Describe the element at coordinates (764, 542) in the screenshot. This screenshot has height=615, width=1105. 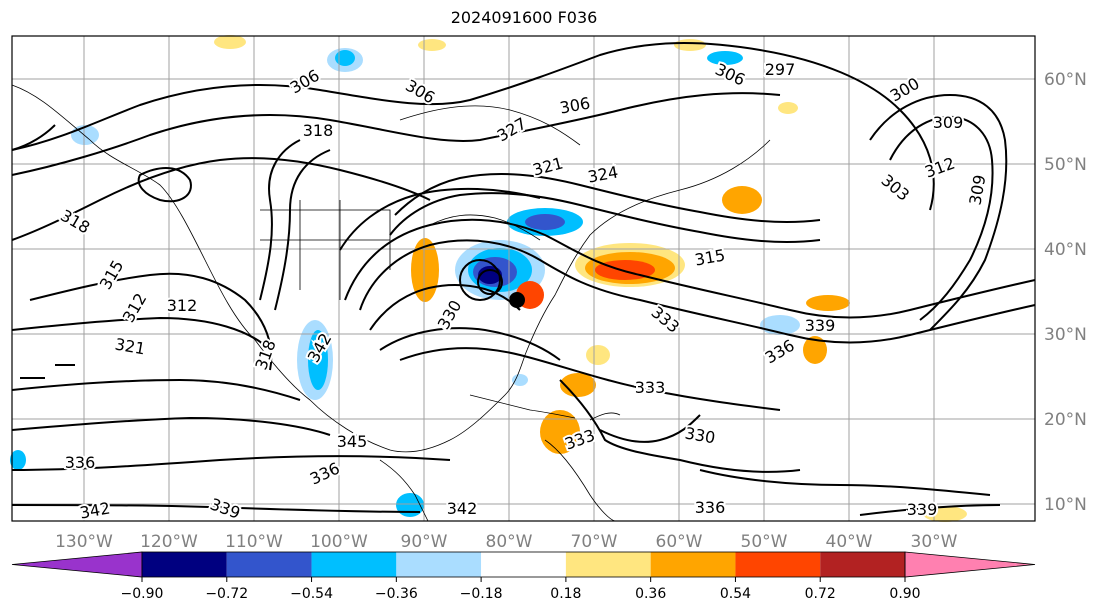
I see `longitude-label: 50°W` at that location.